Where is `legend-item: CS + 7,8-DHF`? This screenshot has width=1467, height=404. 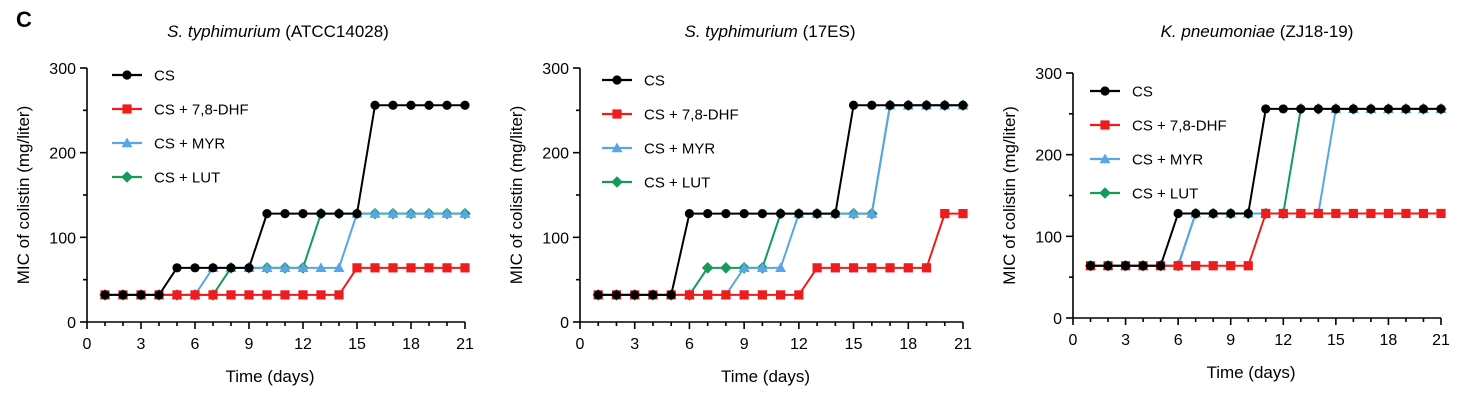
legend-item: CS + 7,8-DHF is located at coordinates (670, 115).